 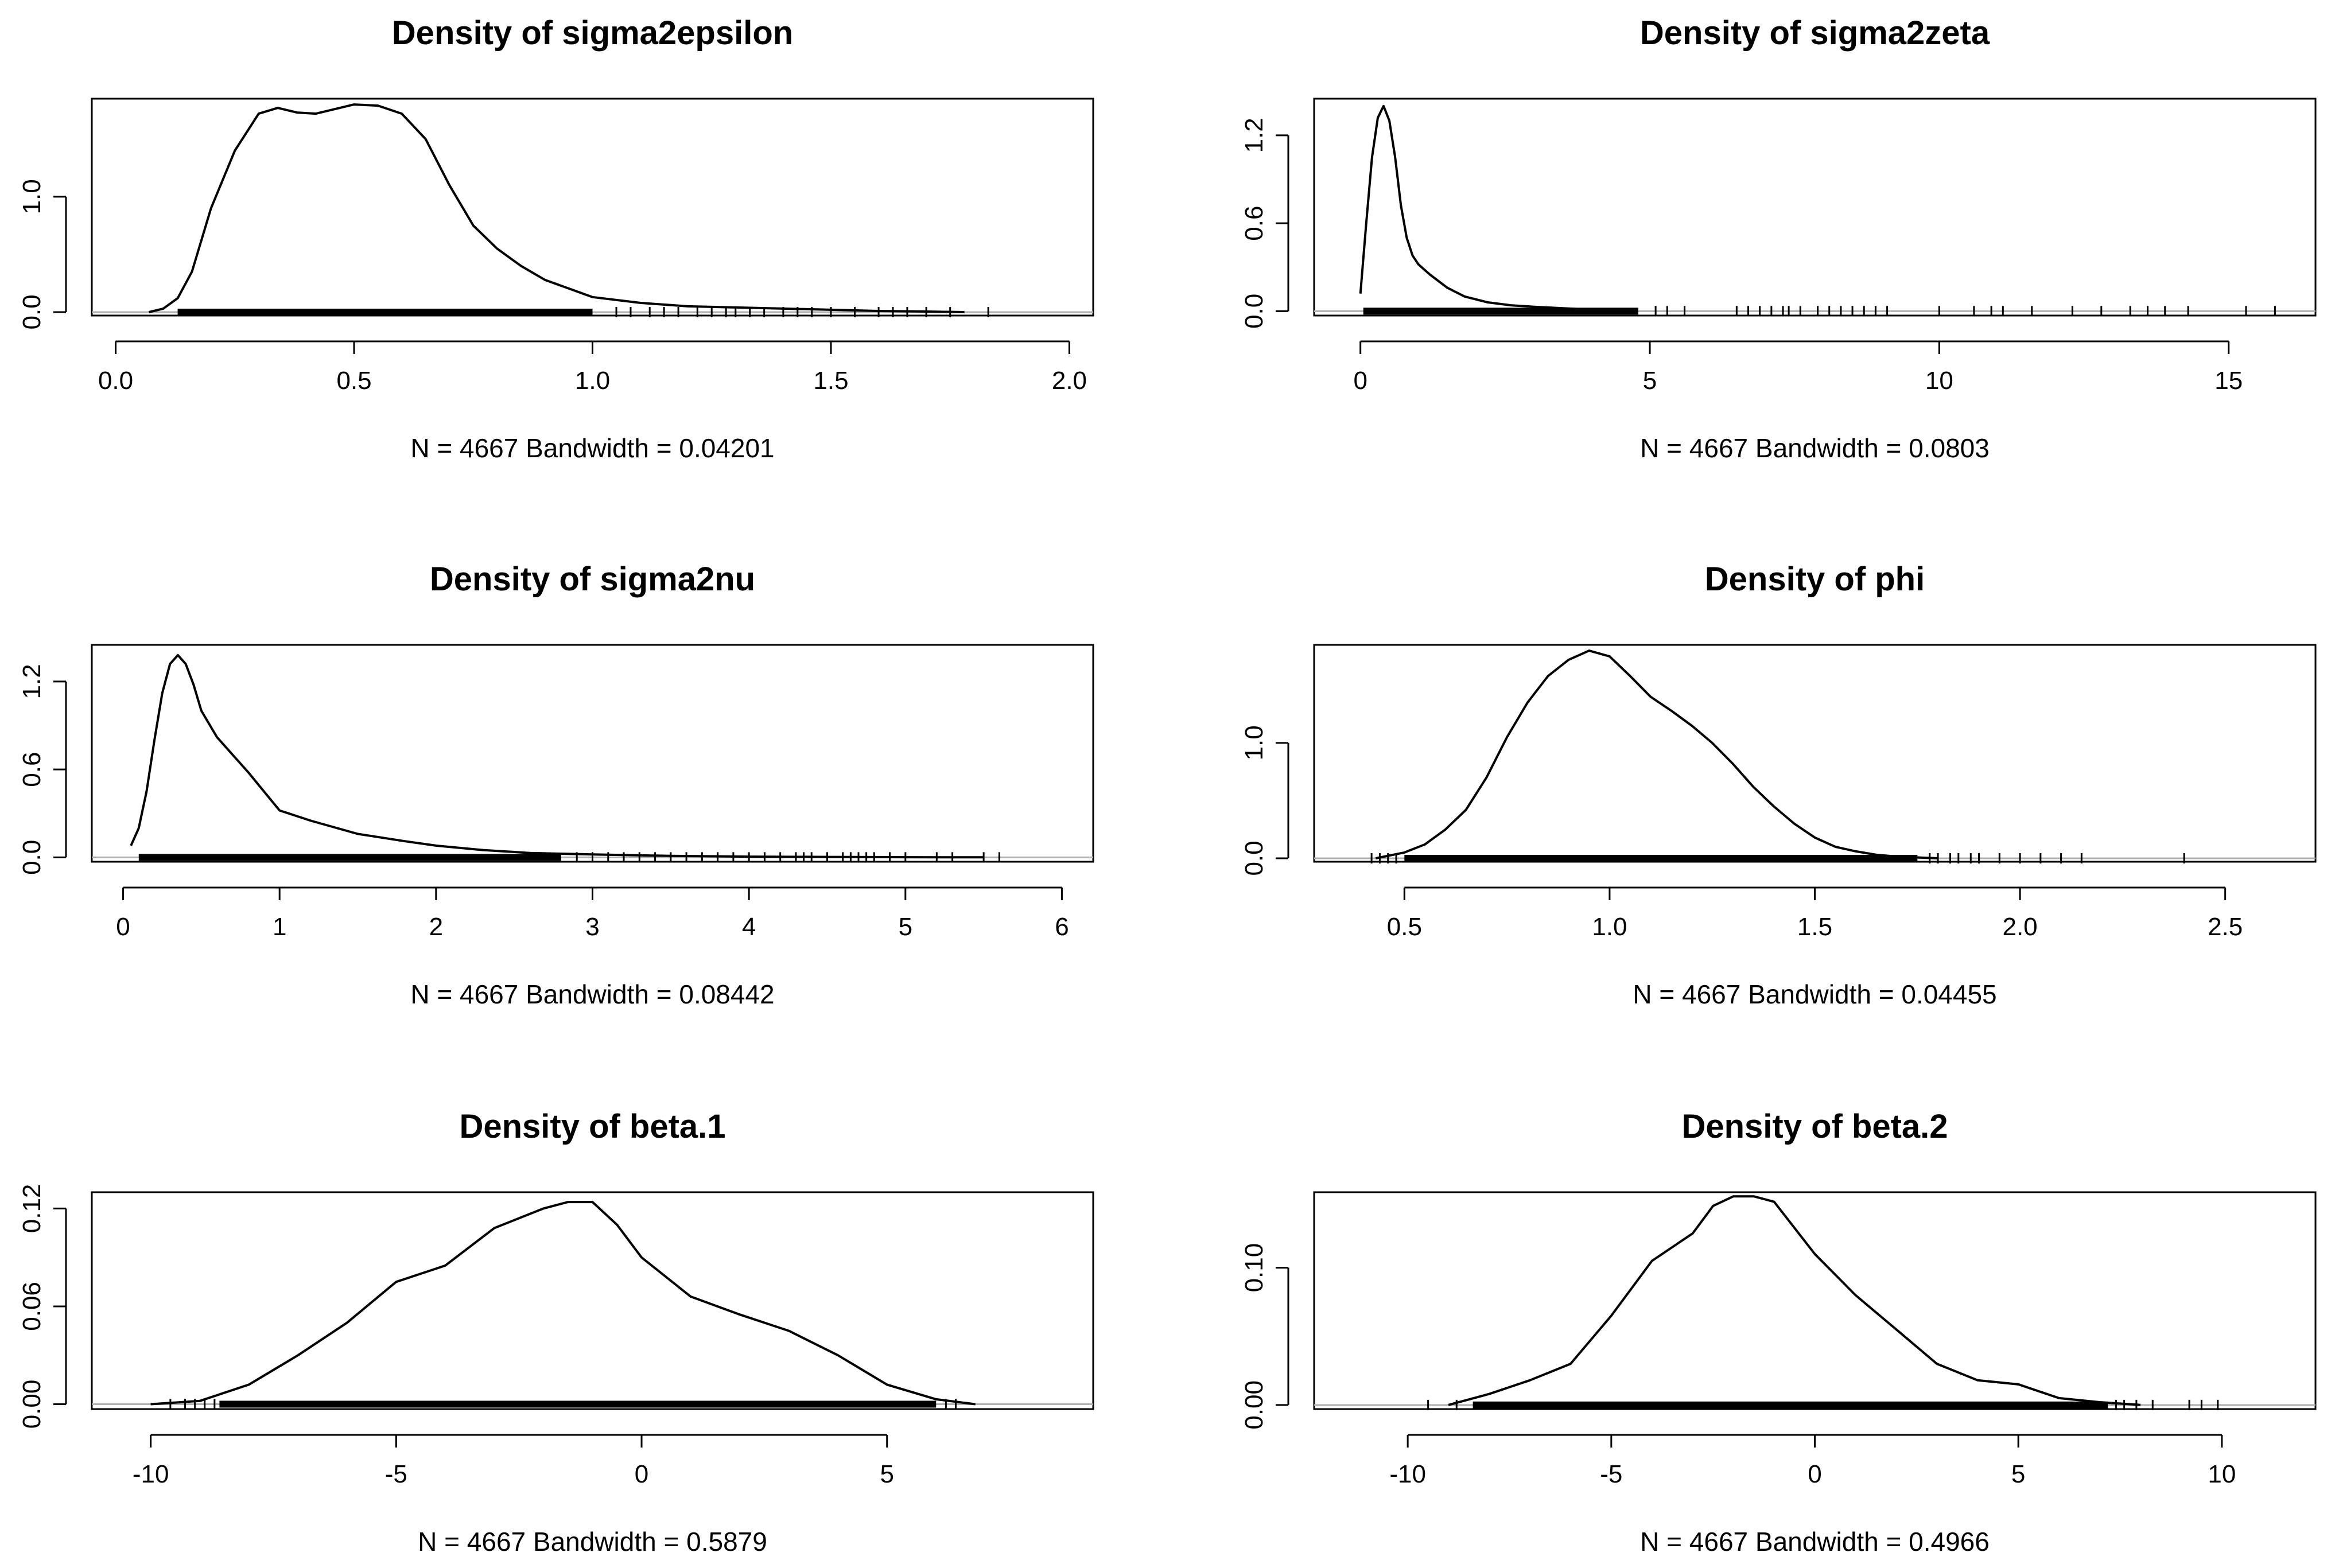 What do you see at coordinates (1815, 994) in the screenshot?
I see `x-axis-caption: N = 4667 Bandwidth = 0.04455` at bounding box center [1815, 994].